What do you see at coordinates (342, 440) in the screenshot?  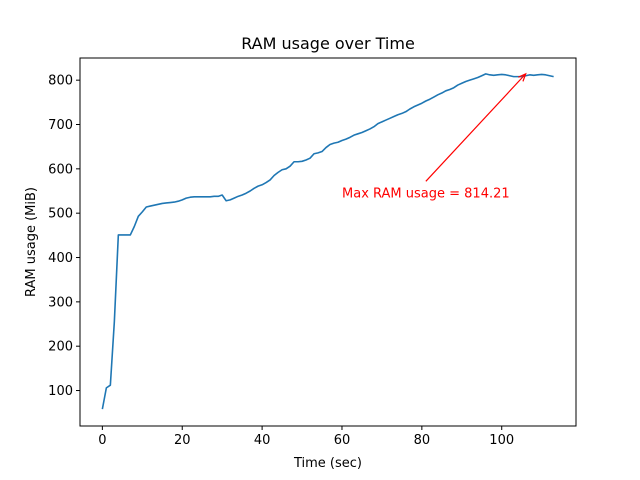 I see `x-tick-label: 60` at bounding box center [342, 440].